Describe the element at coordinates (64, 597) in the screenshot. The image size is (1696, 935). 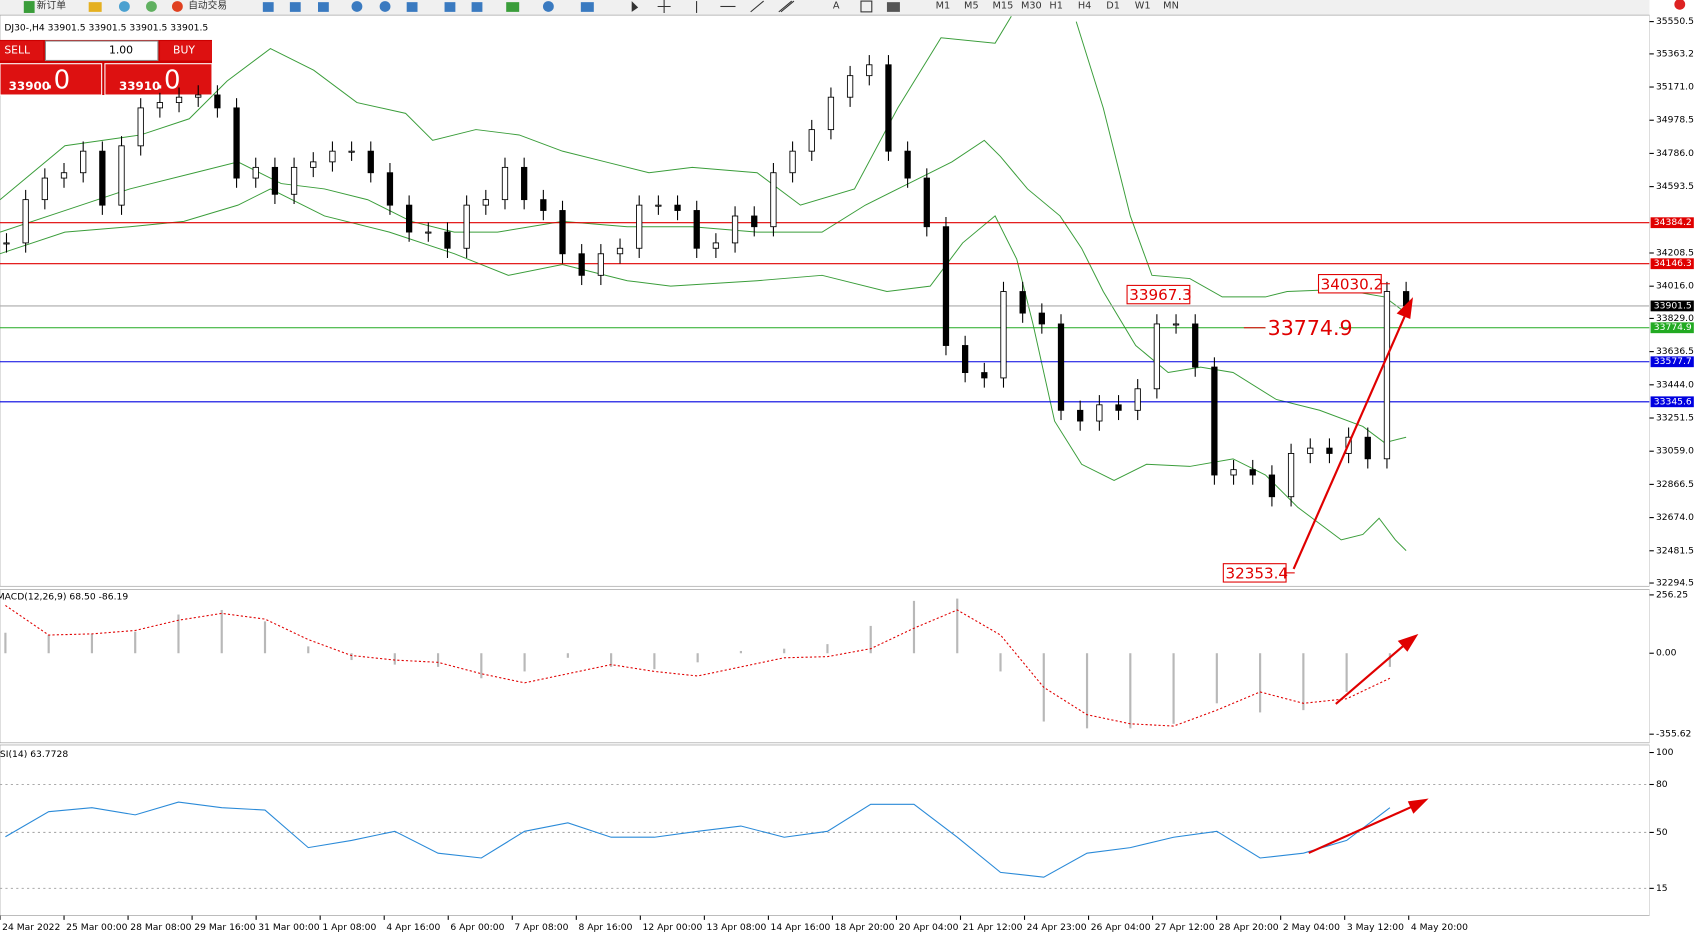
I see `macd-title: MACD(12,26,9) 68.50 -86.19` at that location.